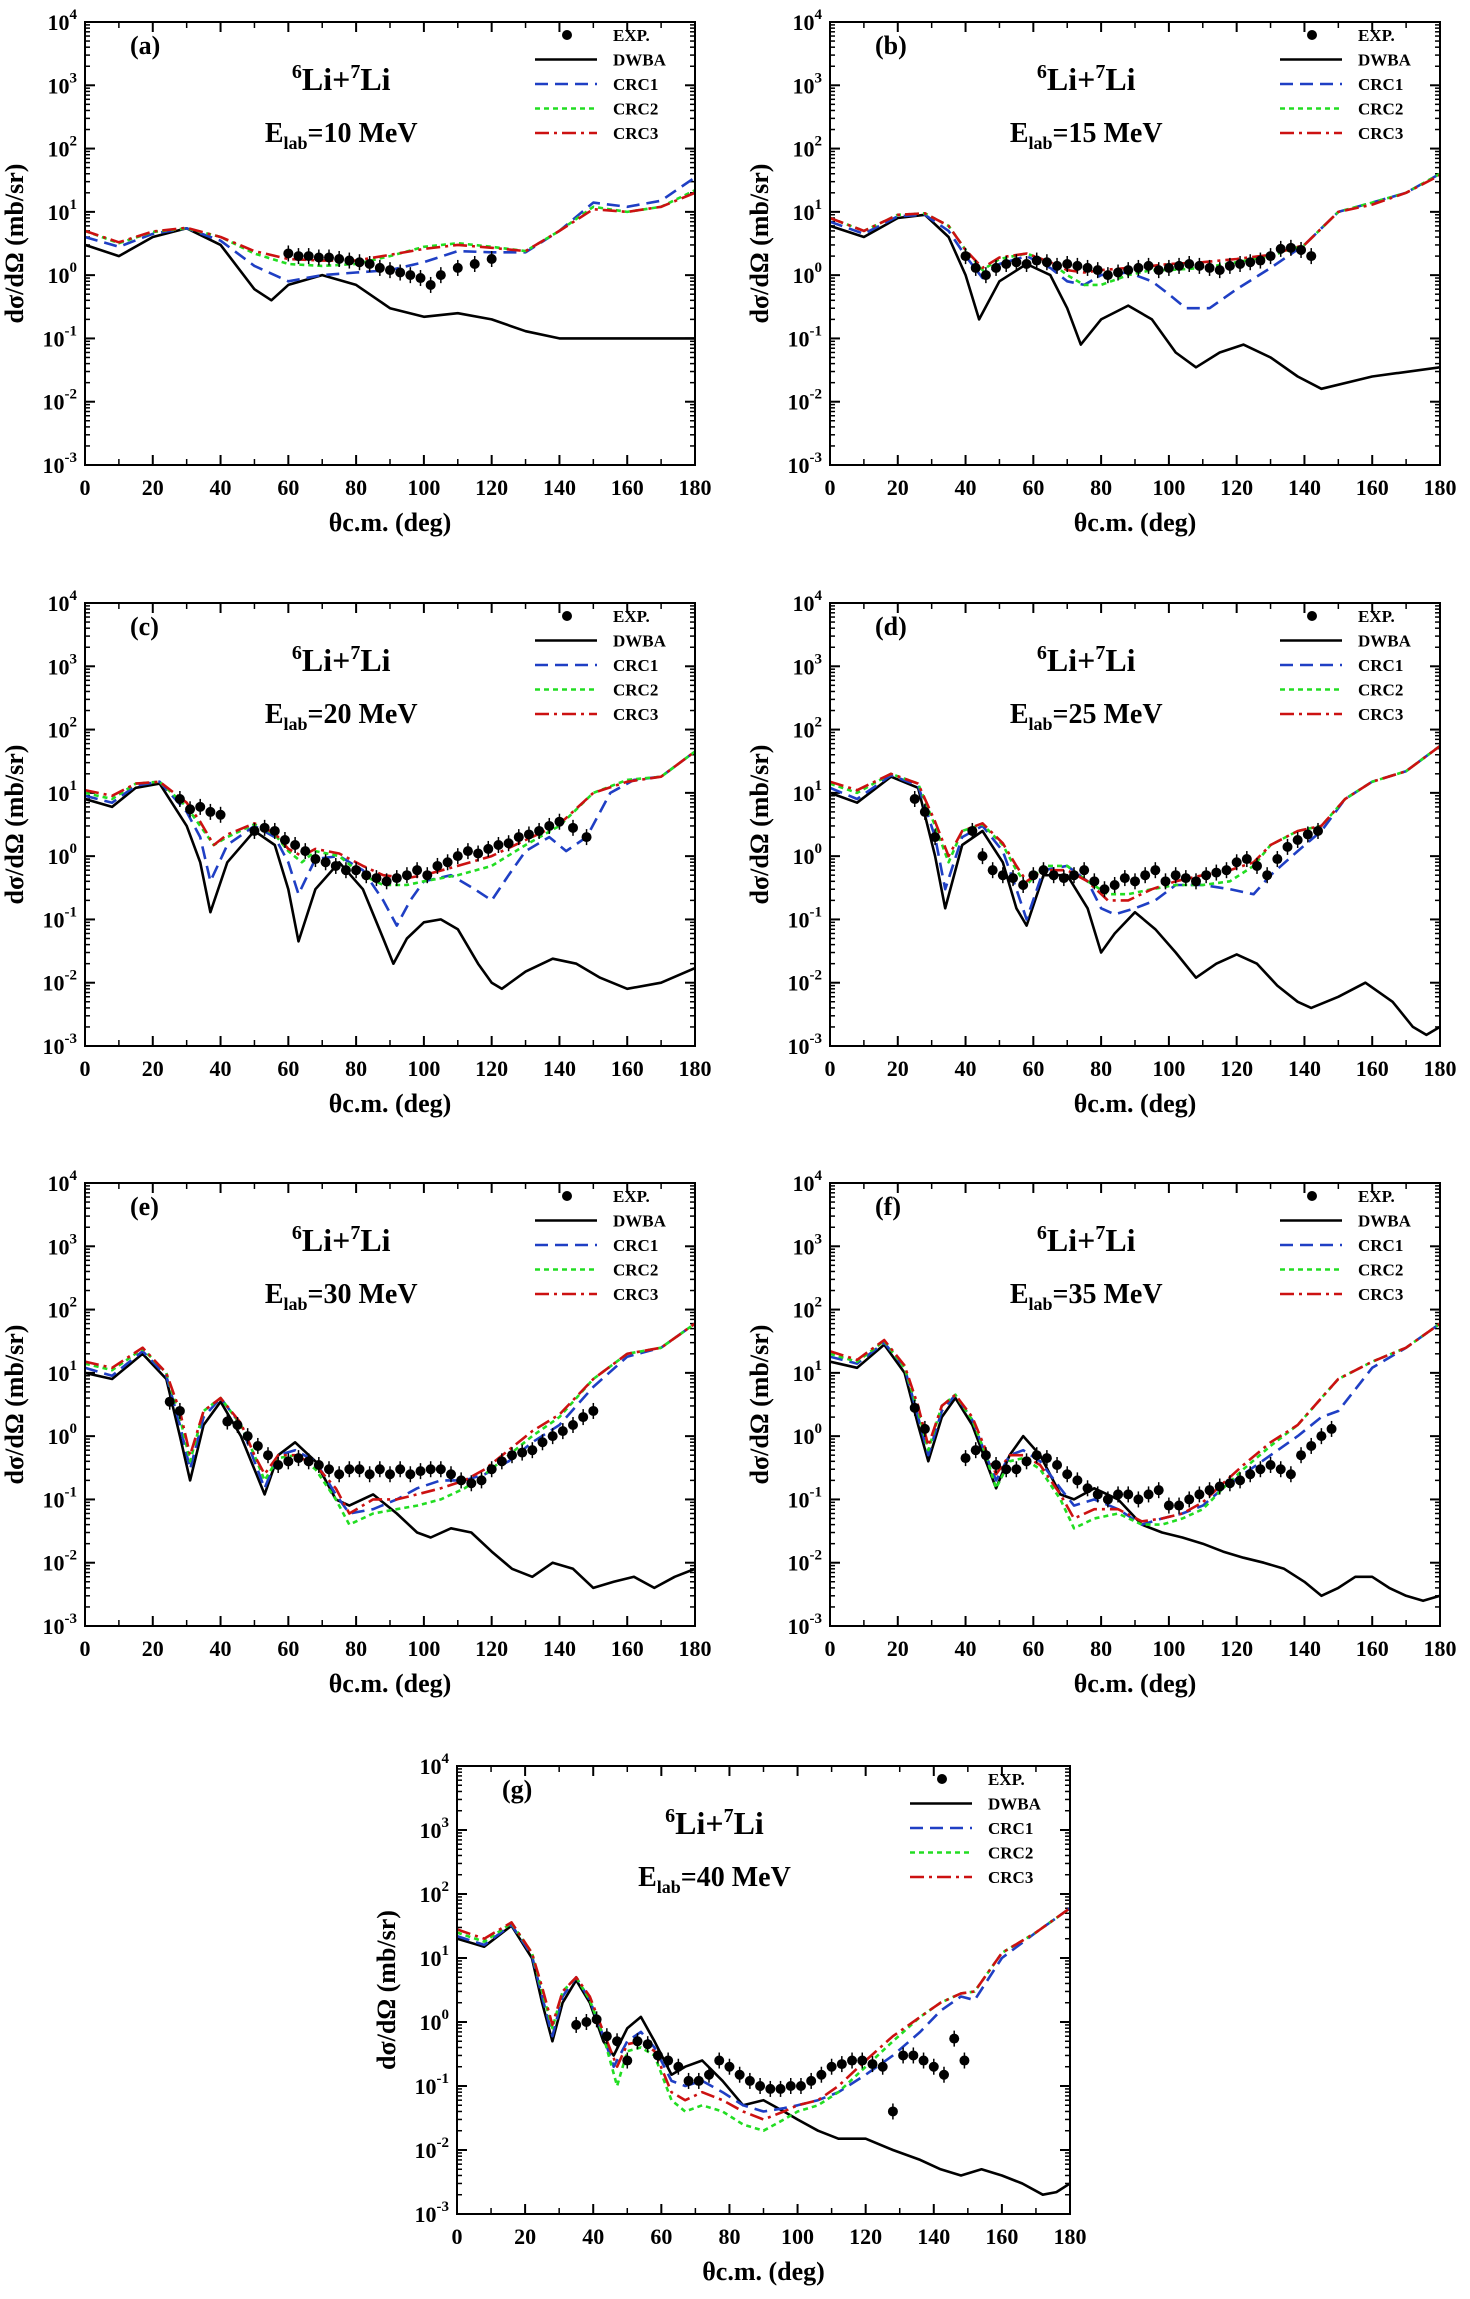  What do you see at coordinates (341, 79) in the screenshot?
I see `reaction-label: 6Li+7Li` at bounding box center [341, 79].